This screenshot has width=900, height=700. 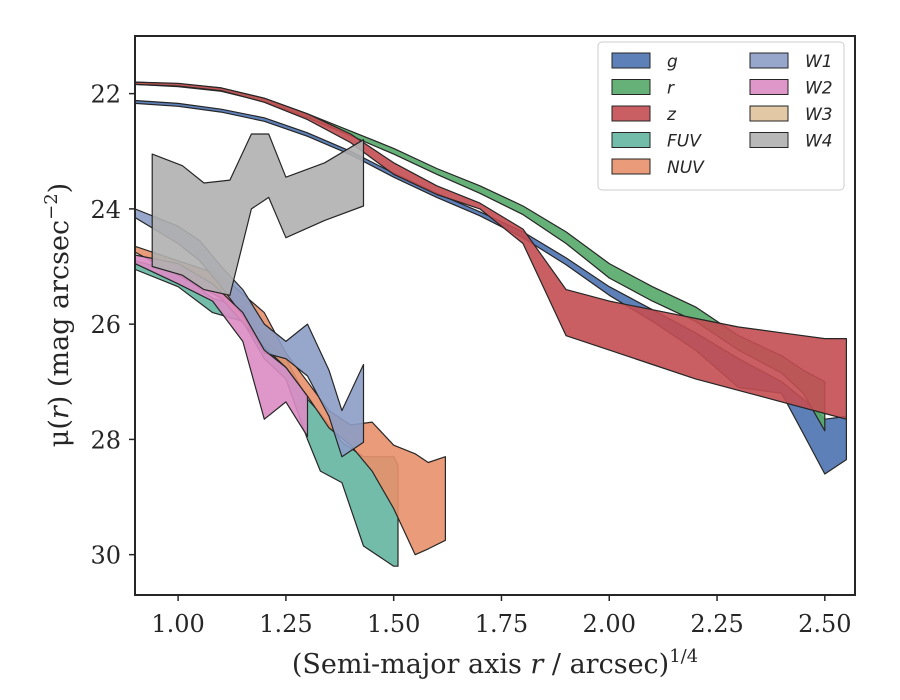 What do you see at coordinates (105, 325) in the screenshot?
I see `y-tick-label: 26` at bounding box center [105, 325].